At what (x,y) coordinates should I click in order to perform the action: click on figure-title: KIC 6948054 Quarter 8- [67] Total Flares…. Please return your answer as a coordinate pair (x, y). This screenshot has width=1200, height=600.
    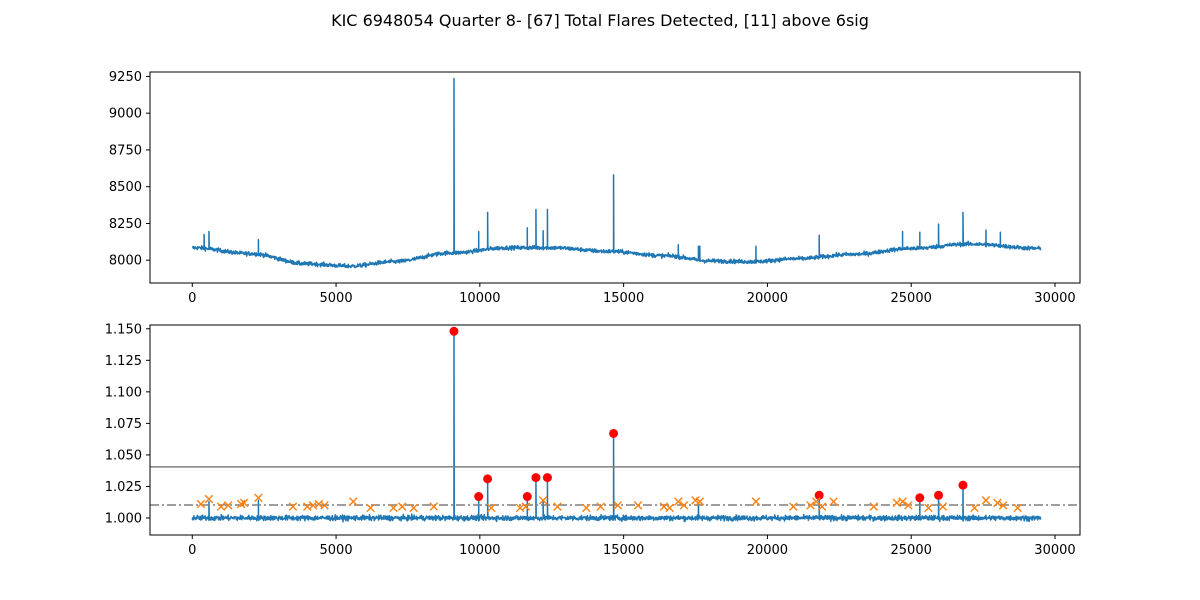
    Looking at the image, I should click on (600, 20).